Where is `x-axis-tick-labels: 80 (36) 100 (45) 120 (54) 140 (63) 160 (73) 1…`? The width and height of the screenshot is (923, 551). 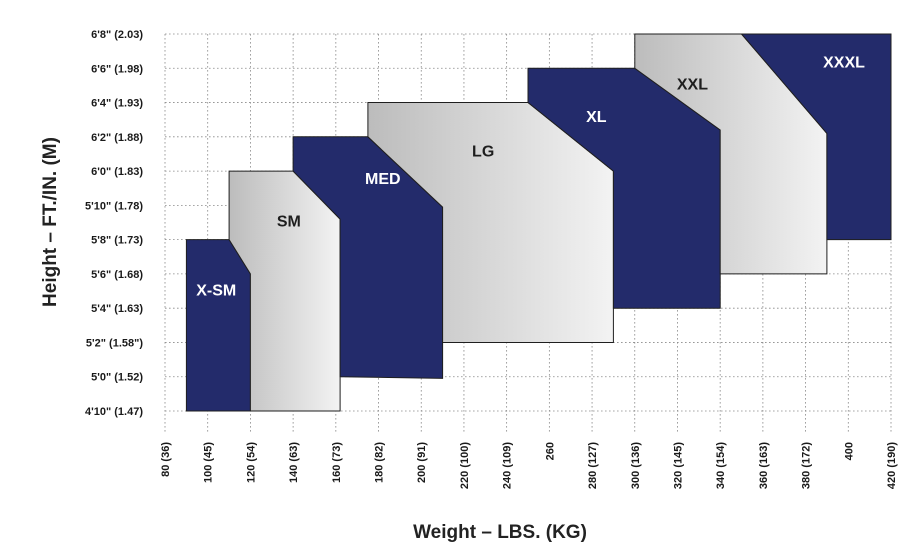
x-axis-tick-labels: 80 (36) 100 (45) 120 (54) 140 (63) 160 (73) 1… is located at coordinates (529, 465).